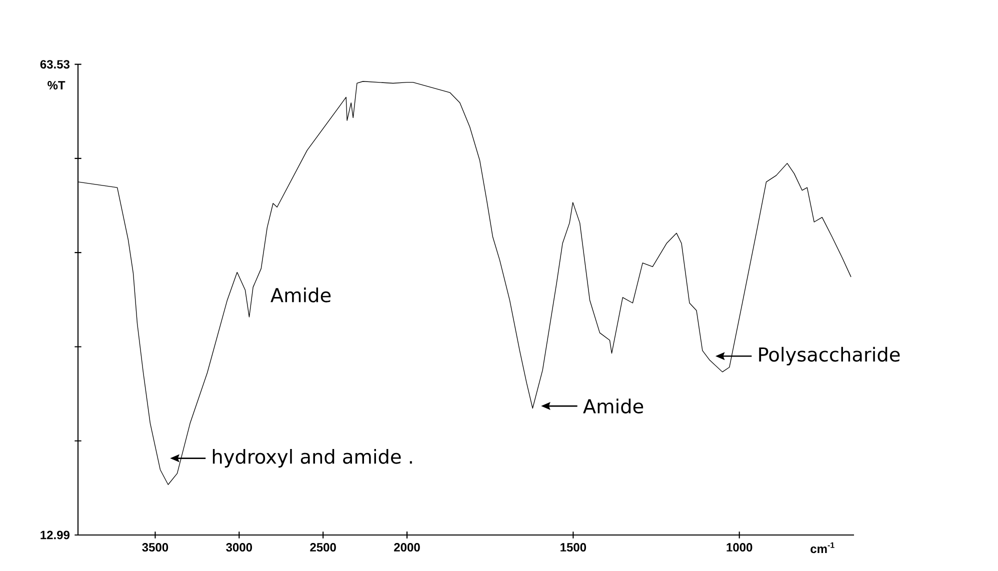 This screenshot has height=571, width=998. What do you see at coordinates (312, 458) in the screenshot?
I see `annotation: hydroxyl and amide .` at bounding box center [312, 458].